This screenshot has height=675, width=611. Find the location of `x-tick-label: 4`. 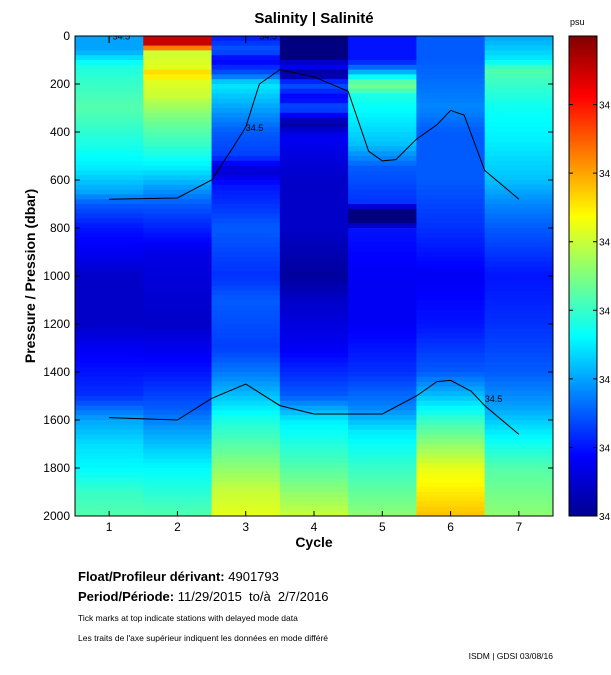

x-tick-label: 4 is located at coordinates (314, 527).